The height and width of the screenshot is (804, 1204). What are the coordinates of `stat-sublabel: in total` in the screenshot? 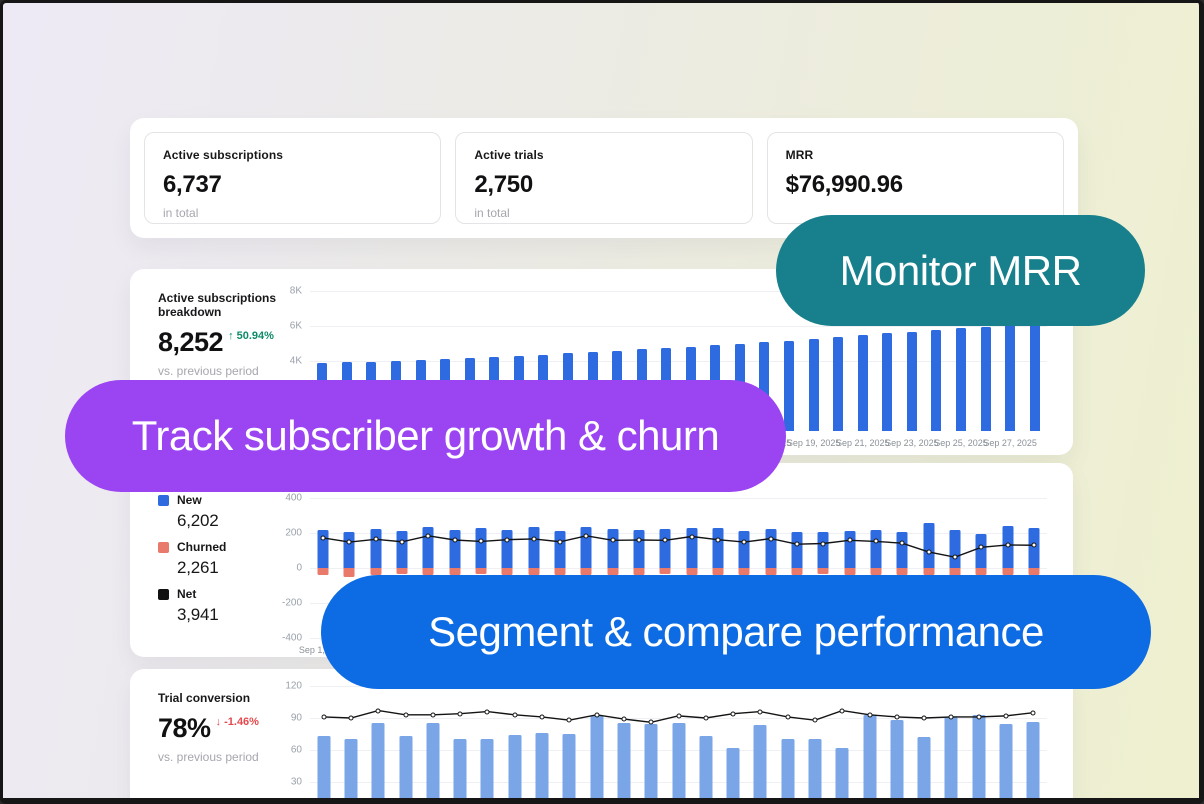 It's located at (181, 213).